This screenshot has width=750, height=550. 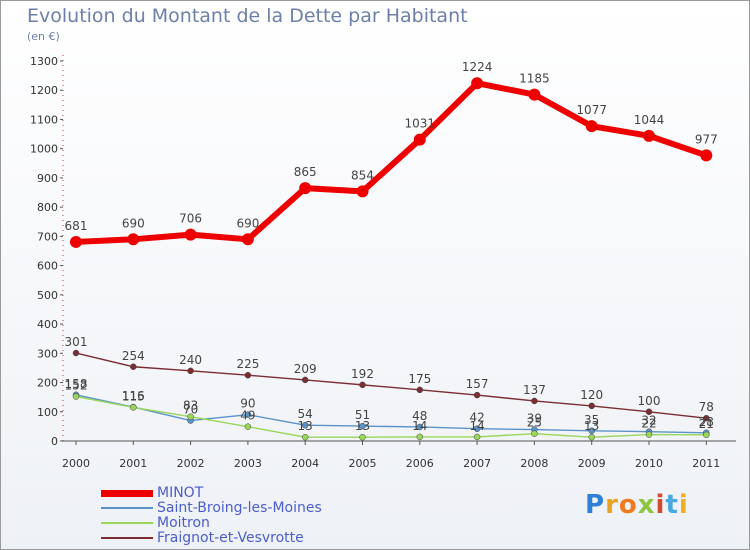 What do you see at coordinates (476, 418) in the screenshot?
I see `data-label: 42` at bounding box center [476, 418].